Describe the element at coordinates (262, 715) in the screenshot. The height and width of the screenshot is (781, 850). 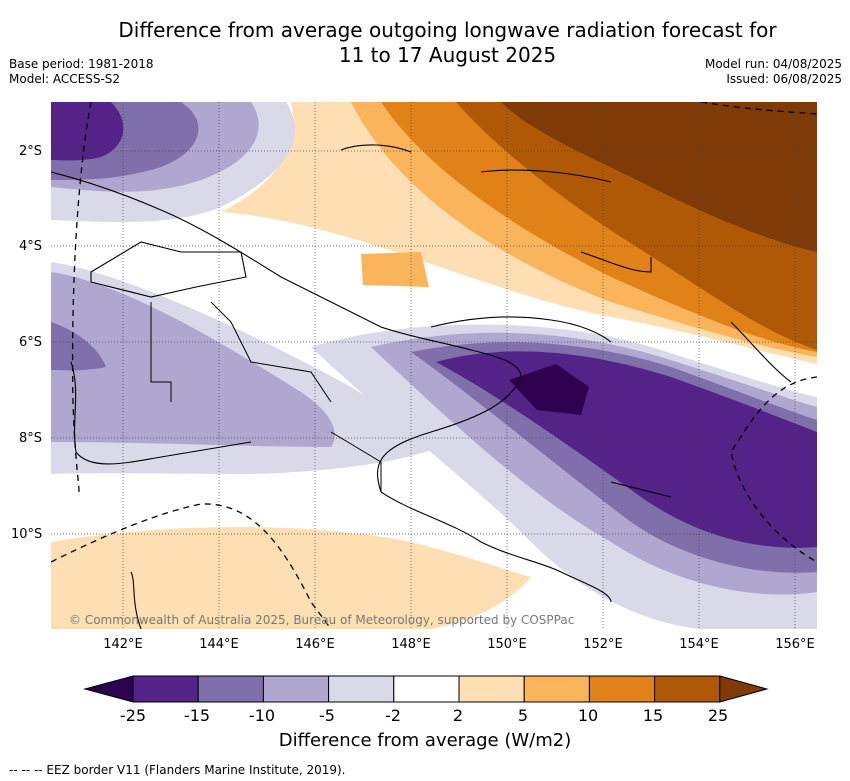
I see `colorbar-tick: -10` at that location.